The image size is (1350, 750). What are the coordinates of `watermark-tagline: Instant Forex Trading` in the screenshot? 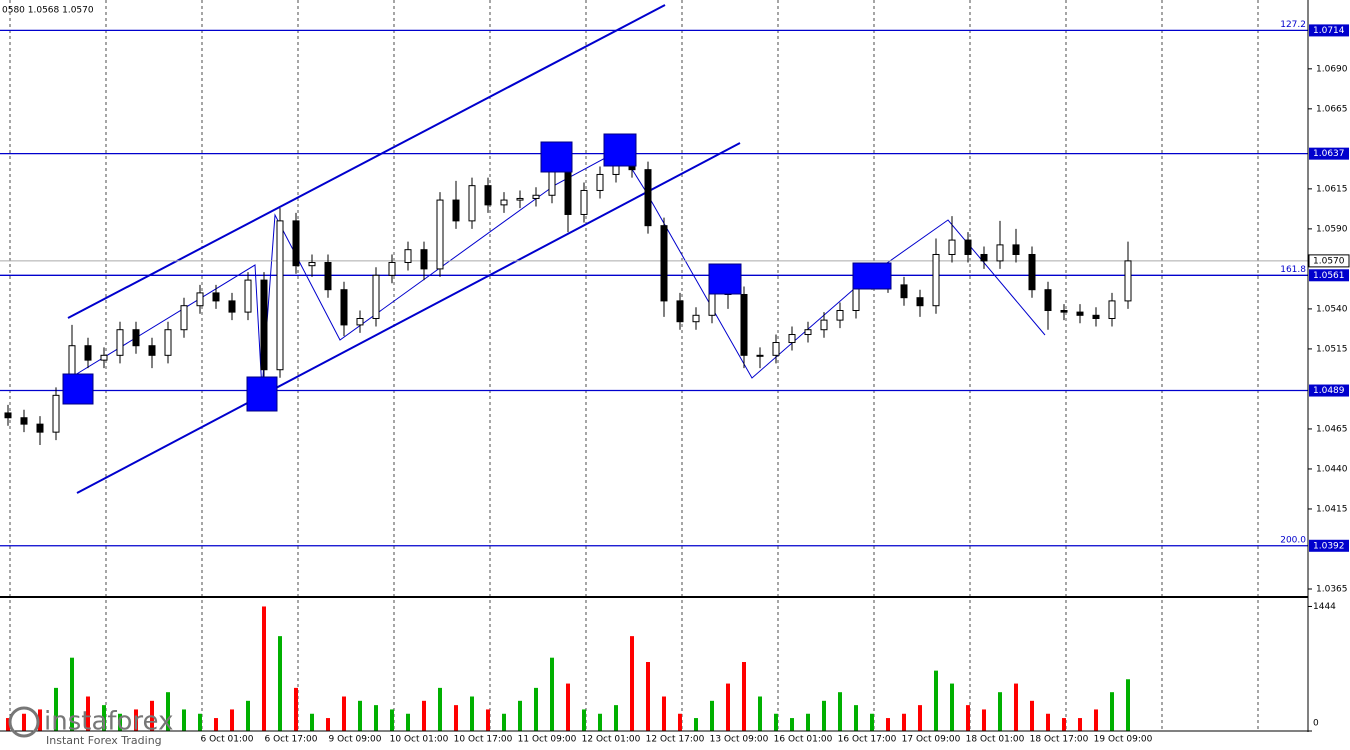 It's located at (104, 740).